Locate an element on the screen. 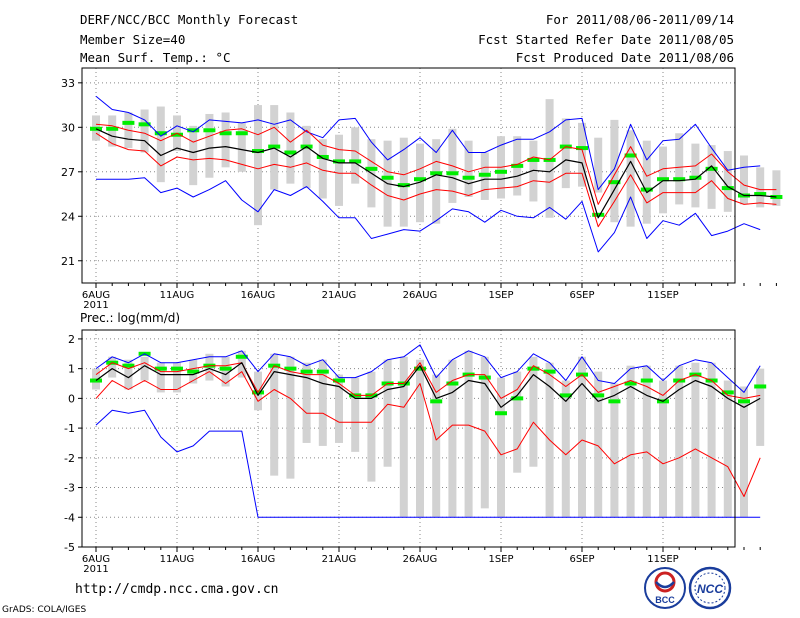  temperature-xtick-label: 21AUG is located at coordinates (339, 295).